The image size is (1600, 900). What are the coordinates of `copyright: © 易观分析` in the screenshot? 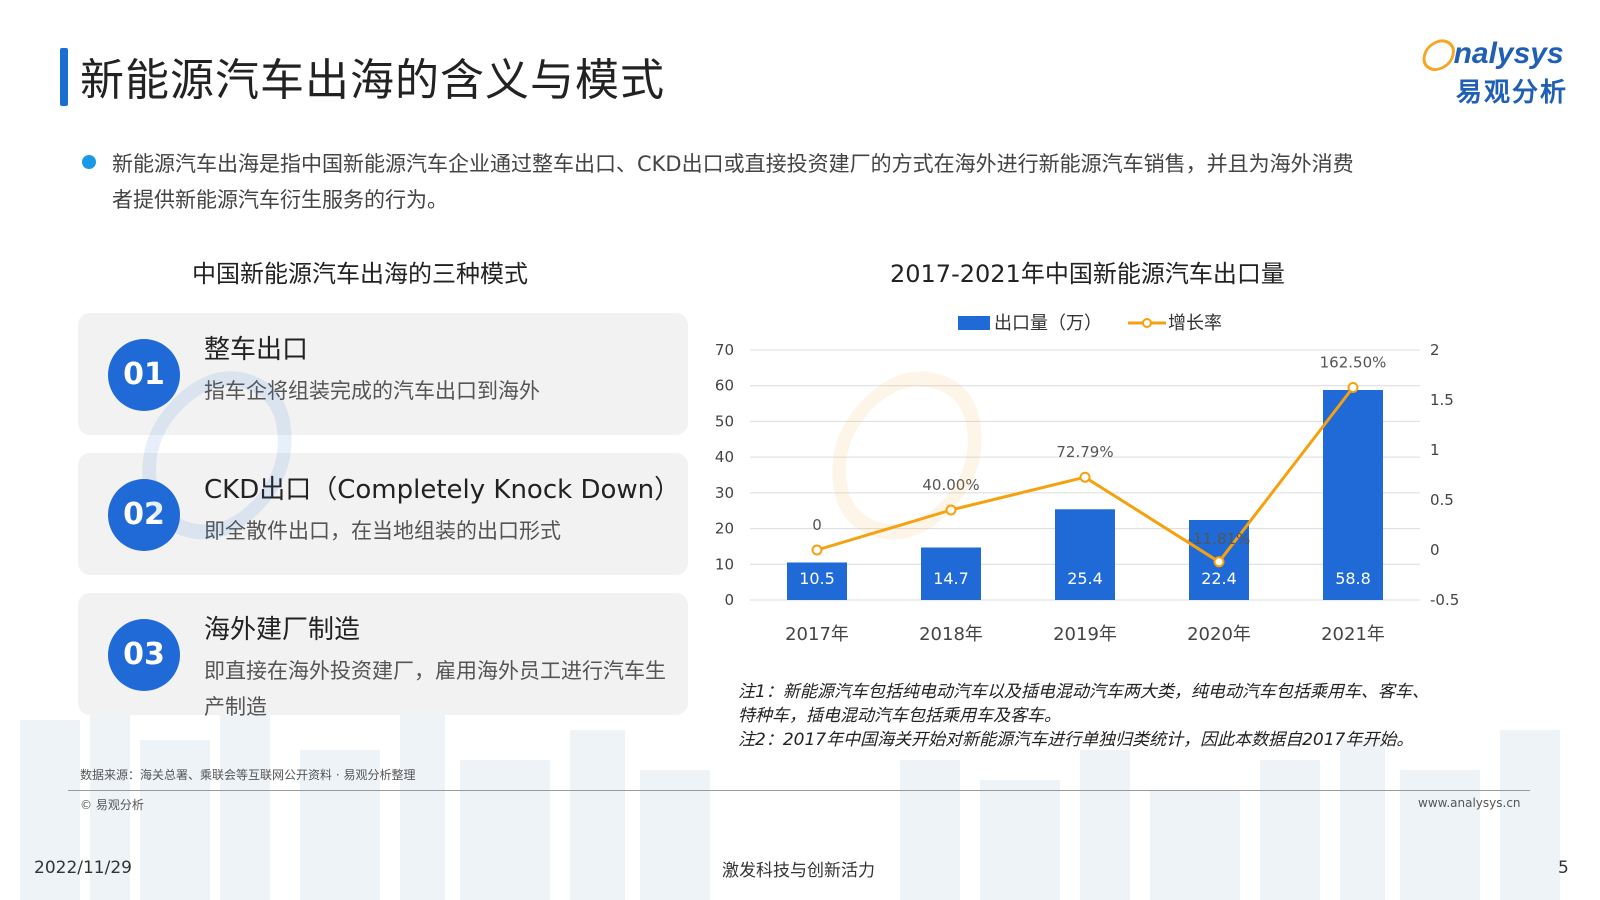 It's located at (112, 805).